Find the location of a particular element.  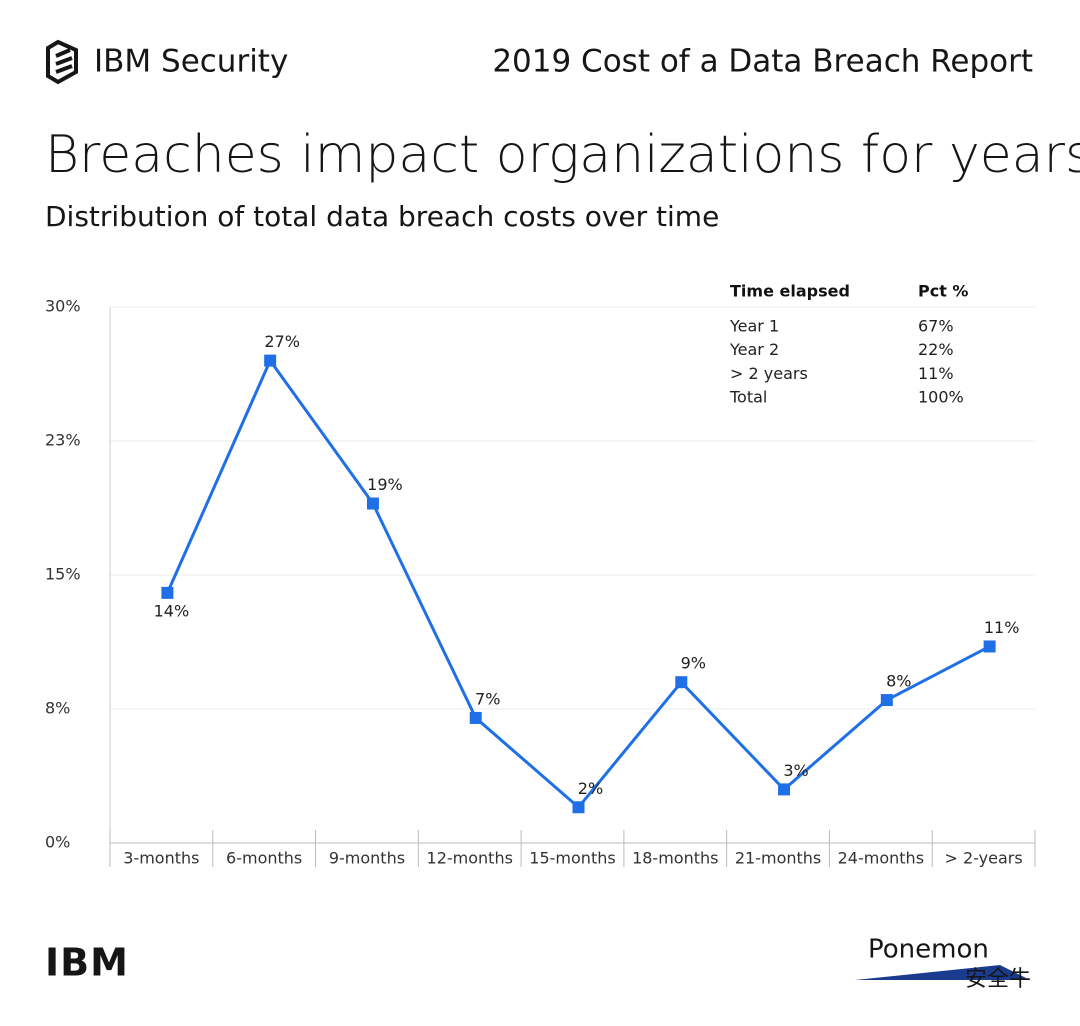

table-cell: > 2 years is located at coordinates (769, 373).